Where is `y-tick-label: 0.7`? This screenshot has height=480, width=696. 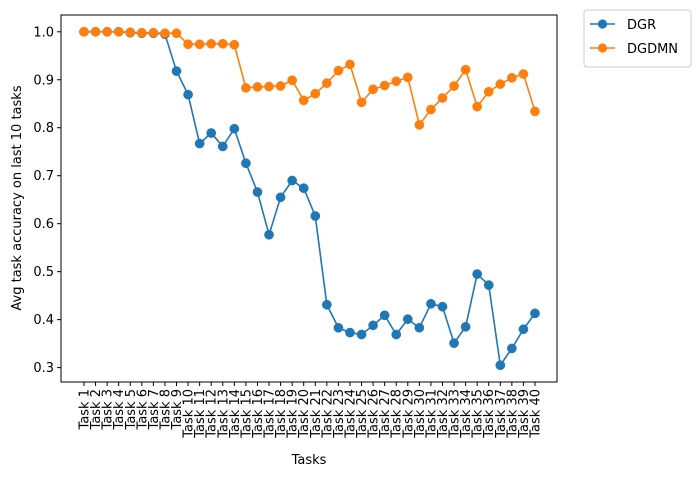
y-tick-label: 0.7 is located at coordinates (43, 176).